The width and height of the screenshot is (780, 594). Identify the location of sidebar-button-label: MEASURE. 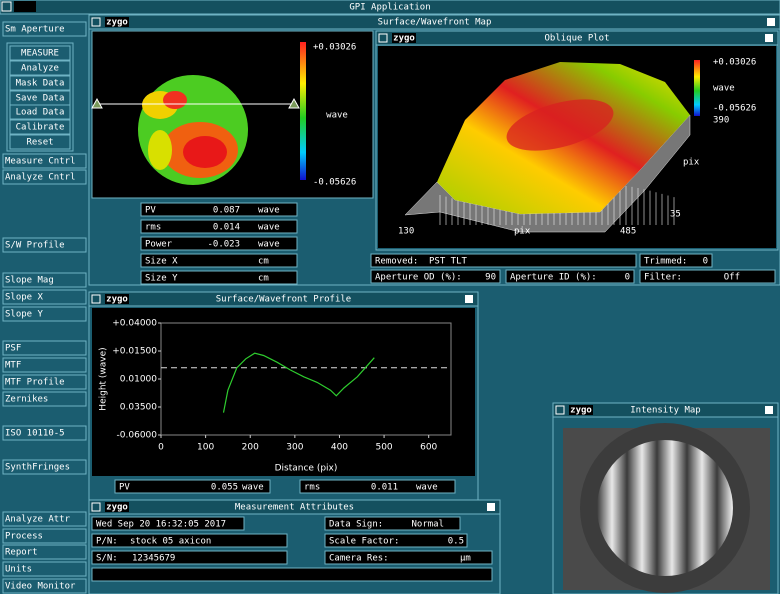
(40, 54).